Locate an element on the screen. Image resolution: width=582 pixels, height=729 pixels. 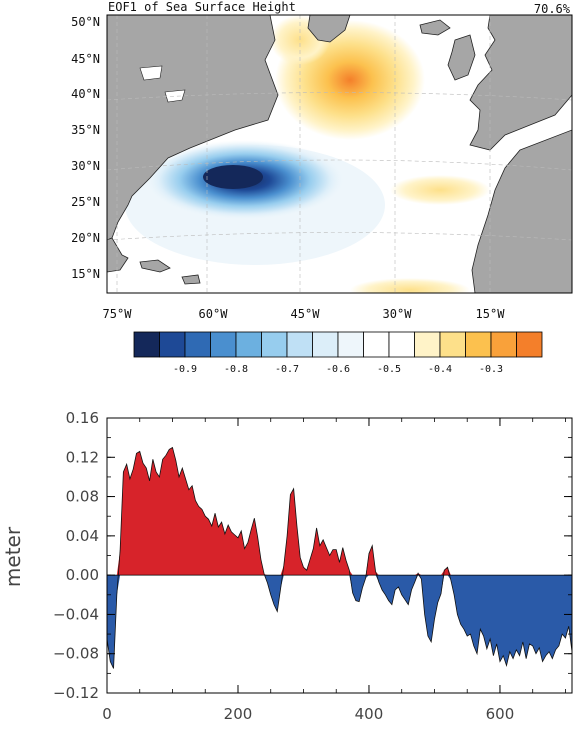
colorbar-label: -0.9 is located at coordinates (185, 369).